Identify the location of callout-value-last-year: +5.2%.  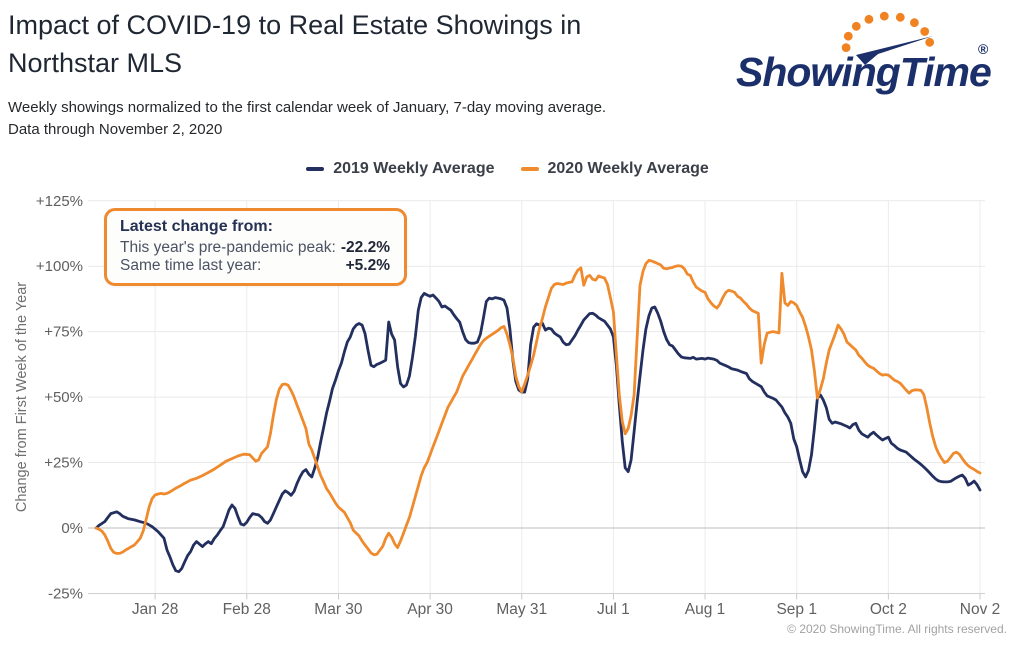
(367, 265).